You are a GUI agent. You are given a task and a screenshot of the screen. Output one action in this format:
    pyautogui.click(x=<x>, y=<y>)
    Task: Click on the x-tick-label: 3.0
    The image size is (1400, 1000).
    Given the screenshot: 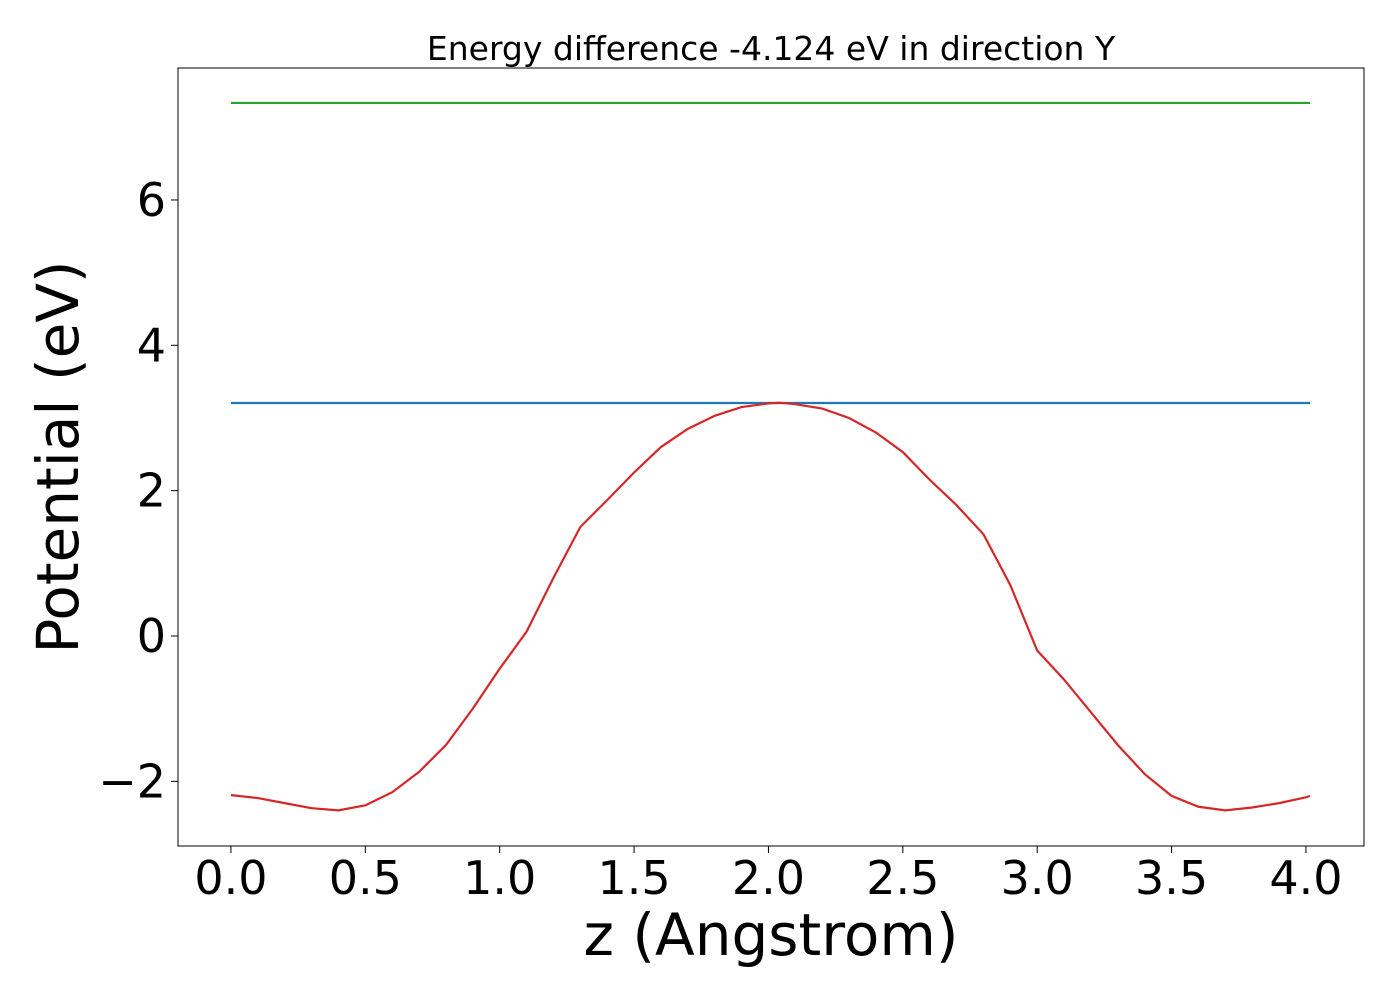 What is the action you would take?
    pyautogui.click(x=1037, y=878)
    